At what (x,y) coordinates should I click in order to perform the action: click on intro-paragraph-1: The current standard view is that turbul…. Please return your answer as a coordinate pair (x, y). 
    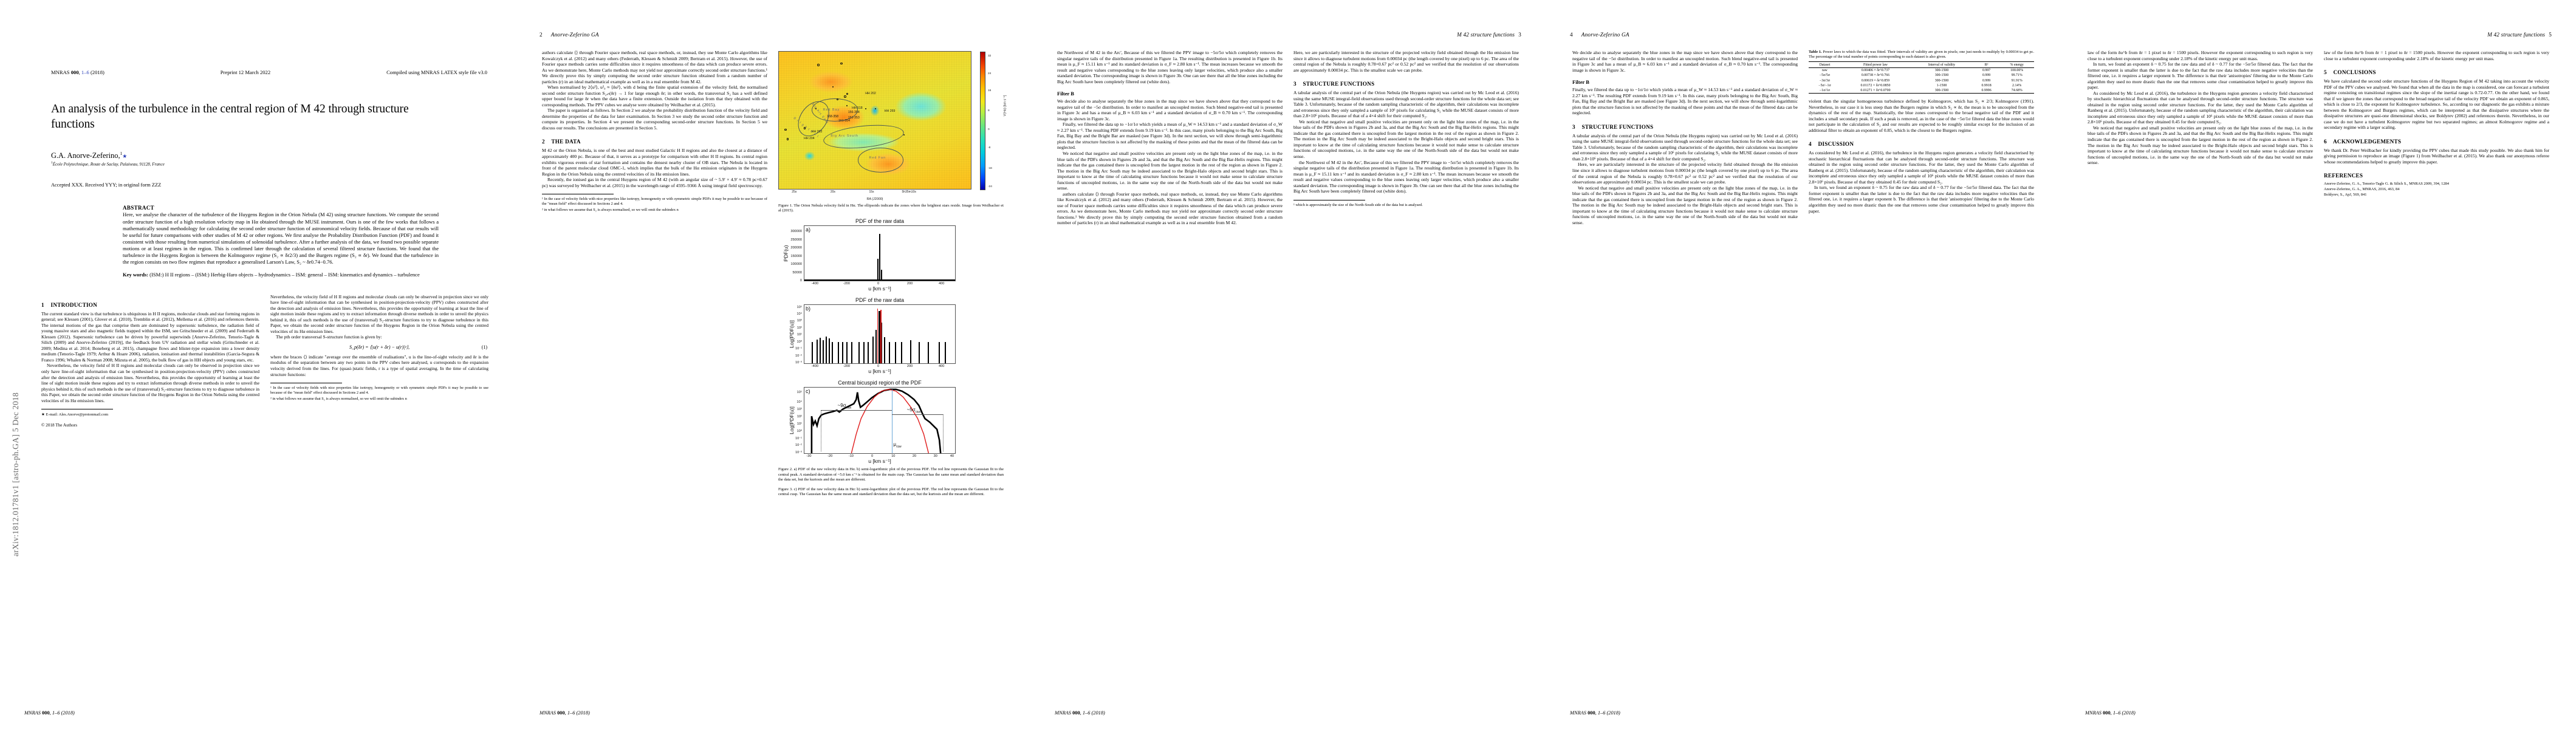
    Looking at the image, I should click on (150, 336).